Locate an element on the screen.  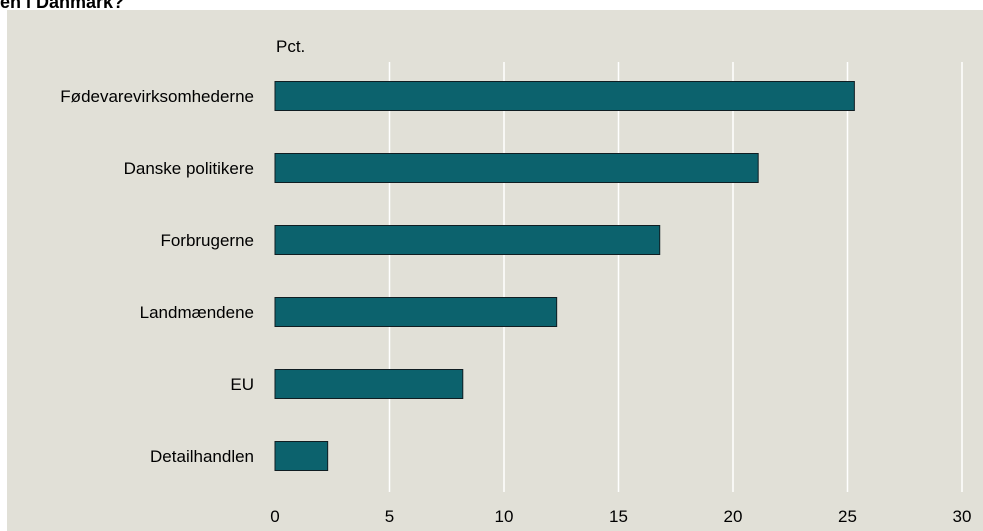
x-tick-label: 15 is located at coordinates (618, 516).